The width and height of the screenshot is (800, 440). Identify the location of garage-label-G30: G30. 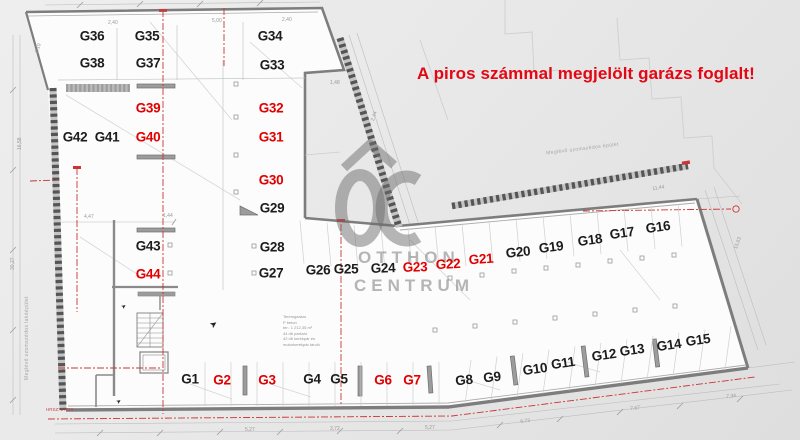
(271, 180).